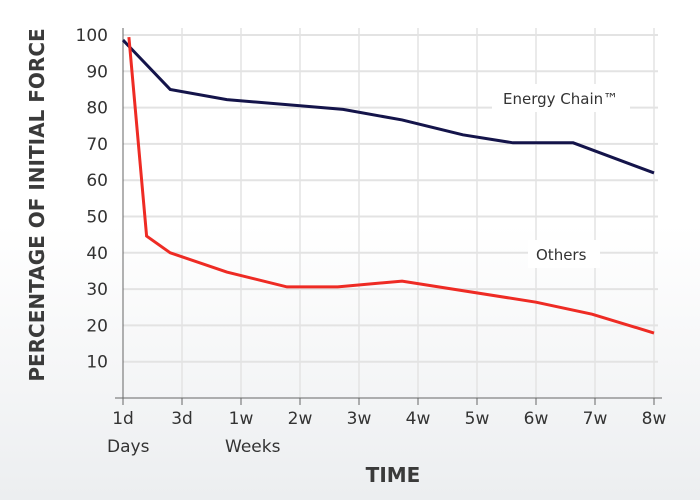 This screenshot has width=700, height=500. I want to click on y-tick-label: 70, so click(97, 145).